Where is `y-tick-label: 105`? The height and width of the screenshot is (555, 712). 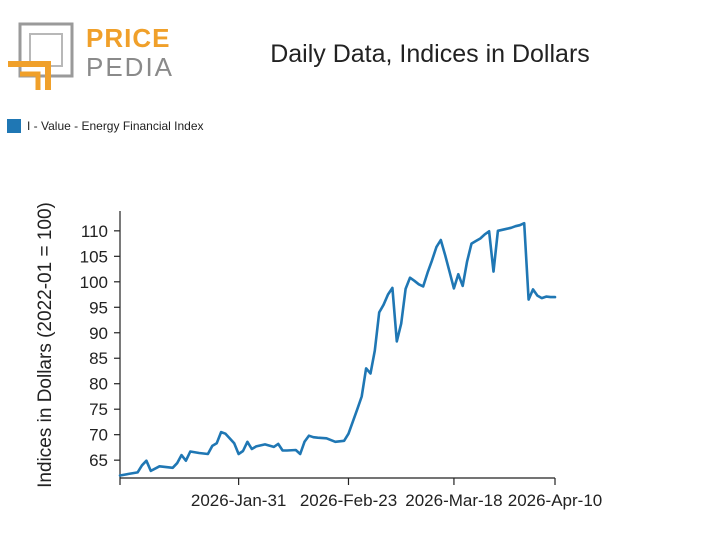
y-tick-label: 105 is located at coordinates (94, 256).